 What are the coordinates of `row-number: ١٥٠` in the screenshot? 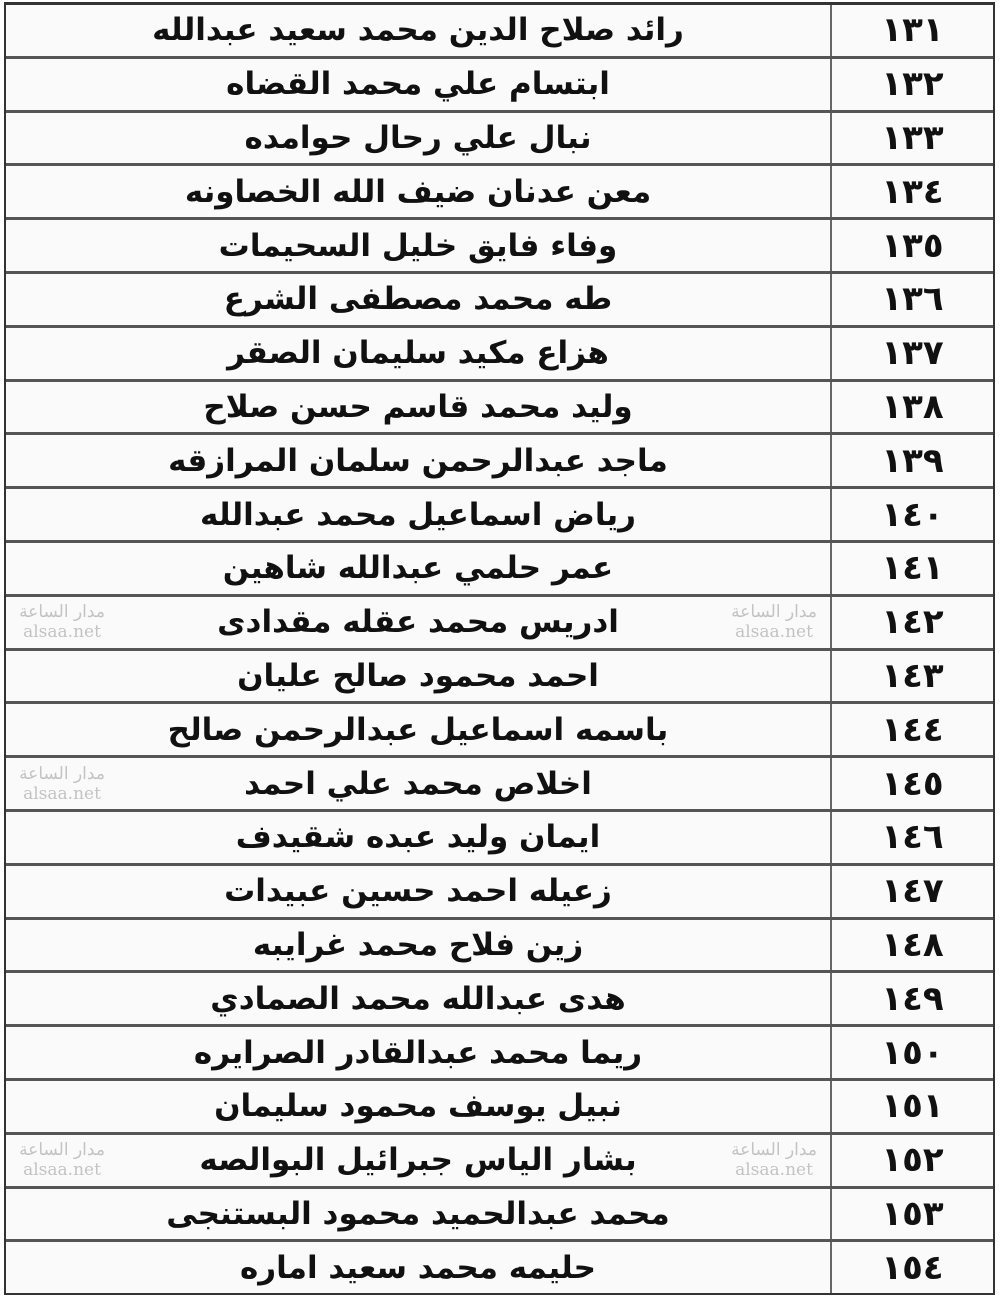 It's located at (911, 1052).